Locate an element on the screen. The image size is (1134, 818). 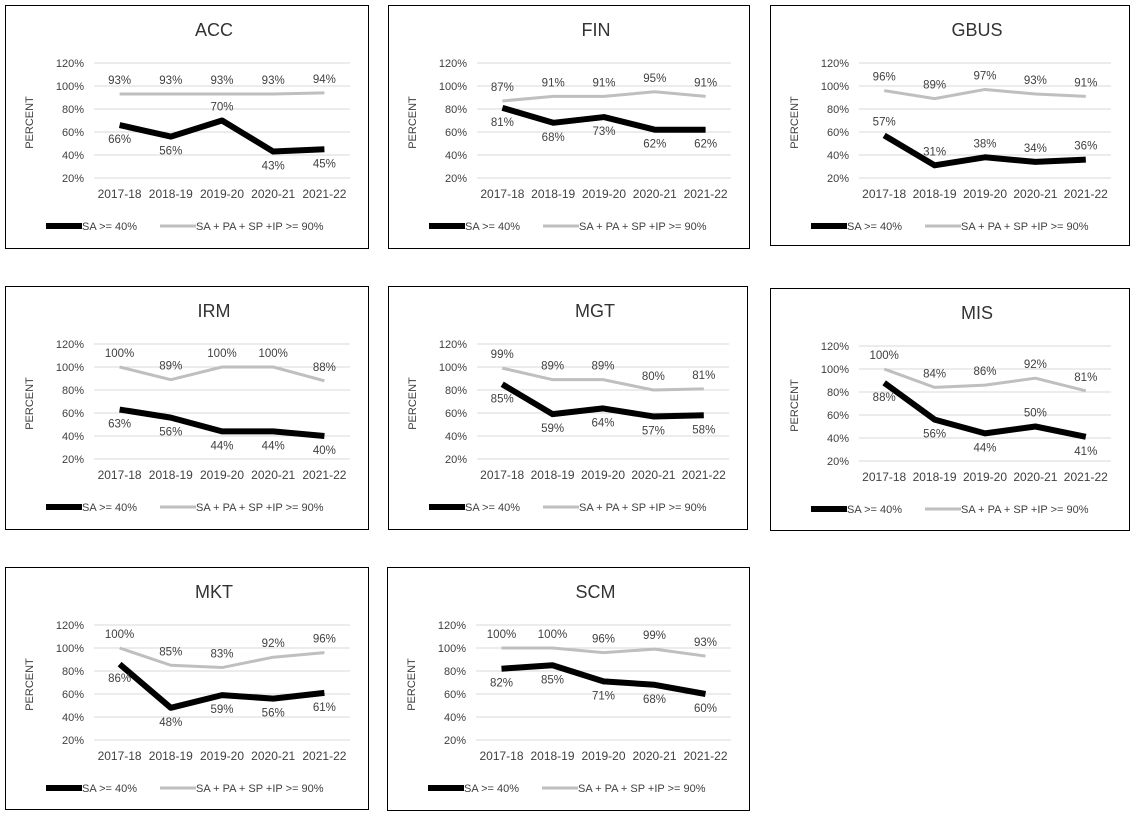
data-label: 80% is located at coordinates (653, 377).